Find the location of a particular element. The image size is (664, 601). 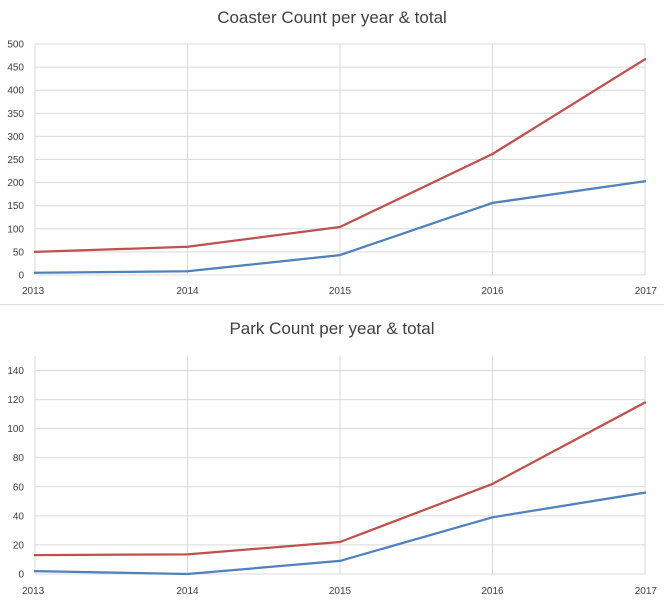

y-tick-label: 500 is located at coordinates (15, 45).